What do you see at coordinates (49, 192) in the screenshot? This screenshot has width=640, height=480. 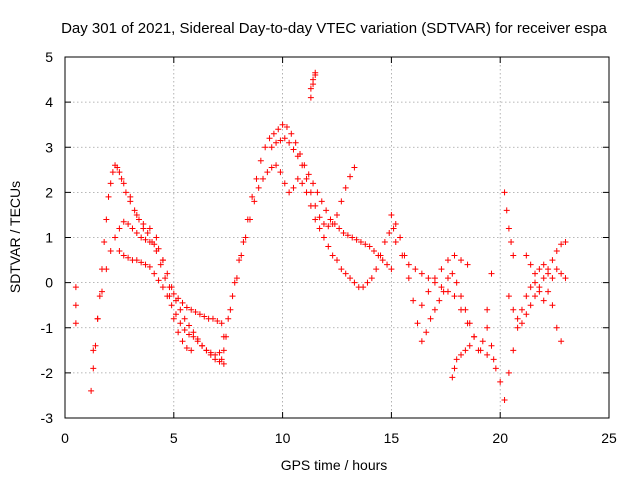 I see `y-tick-label: 2` at bounding box center [49, 192].